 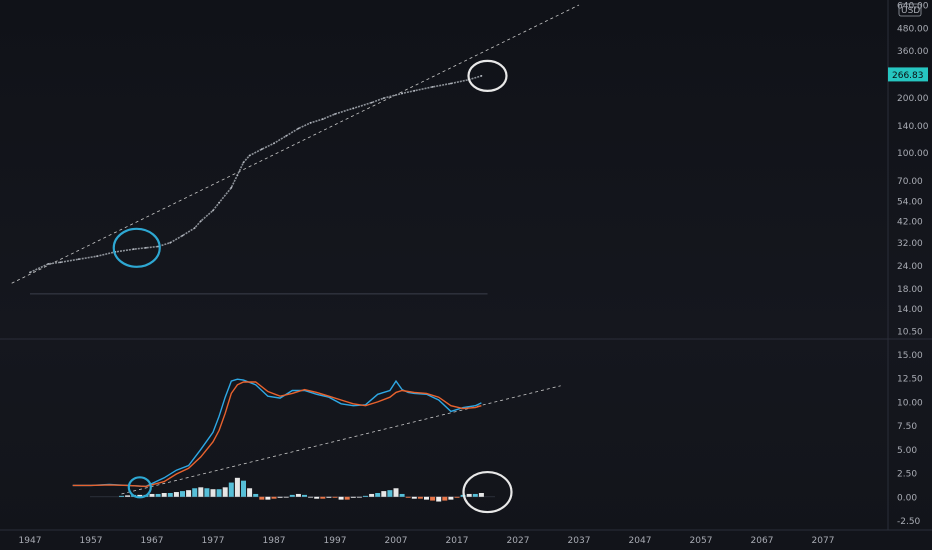 What do you see at coordinates (396, 541) in the screenshot?
I see `time-tick-label: 2007` at bounding box center [396, 541].